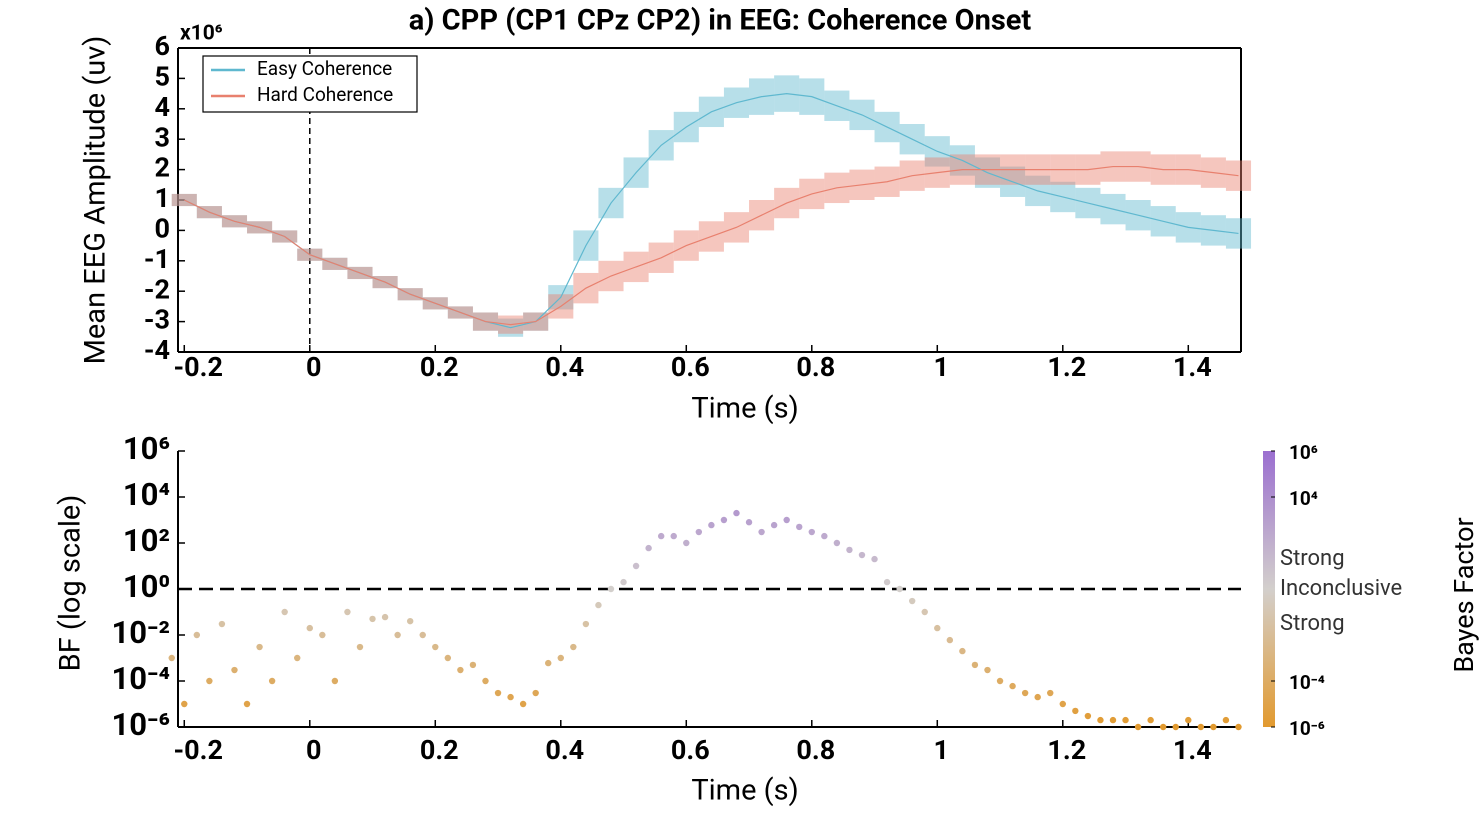 Image resolution: width=1483 pixels, height=816 pixels. What do you see at coordinates (163, 168) in the screenshot?
I see `y-tick-label: 2` at bounding box center [163, 168].